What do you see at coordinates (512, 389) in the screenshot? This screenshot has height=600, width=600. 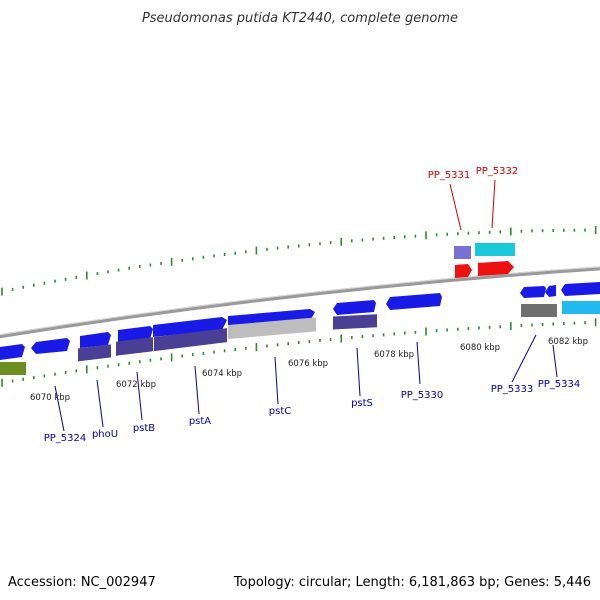 I see `gene-label-PP_5333: PP_5333` at bounding box center [512, 389].